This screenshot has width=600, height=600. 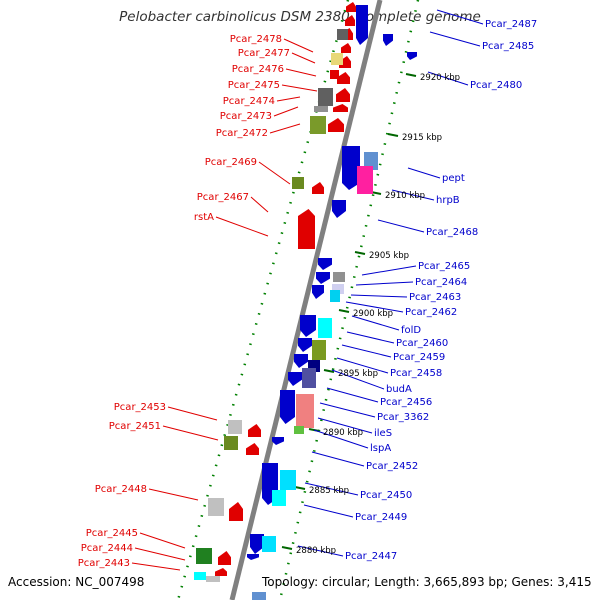 I want to click on gene-label-left: Pcar_2445, so click(x=112, y=533).